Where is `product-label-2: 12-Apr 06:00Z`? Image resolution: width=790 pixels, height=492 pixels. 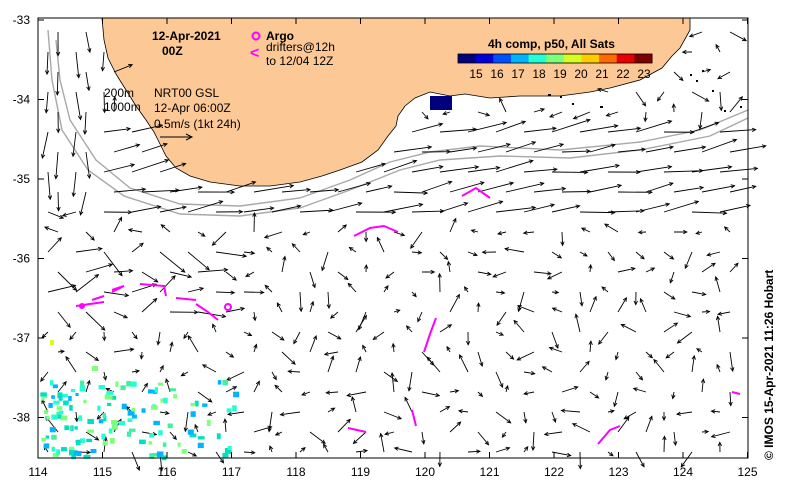
product-label-2: 12-Apr 06:00Z is located at coordinates (192, 108).